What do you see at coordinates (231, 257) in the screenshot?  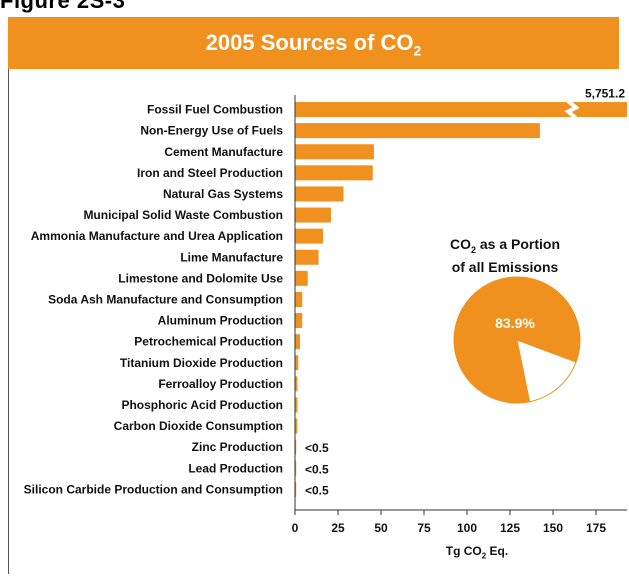 I see `category-label: Lime Manufacture` at bounding box center [231, 257].